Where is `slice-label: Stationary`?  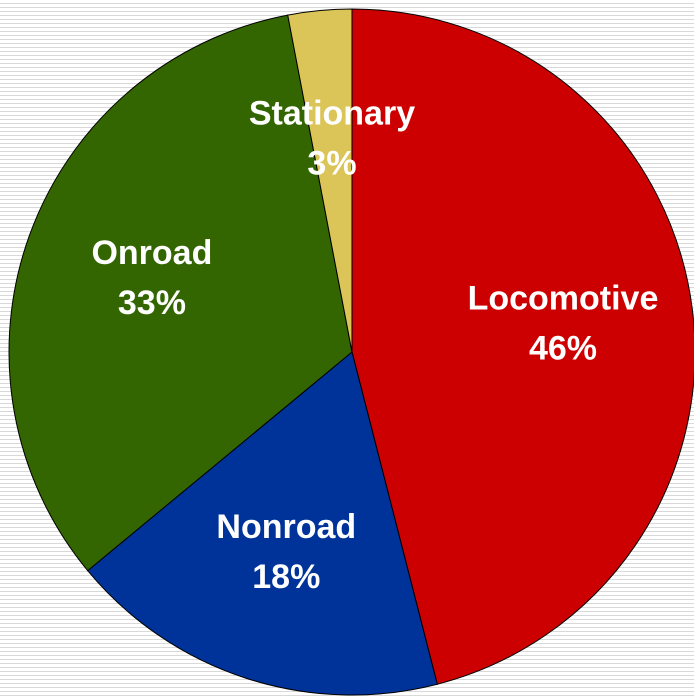
slice-label: Stationary is located at coordinates (332, 113).